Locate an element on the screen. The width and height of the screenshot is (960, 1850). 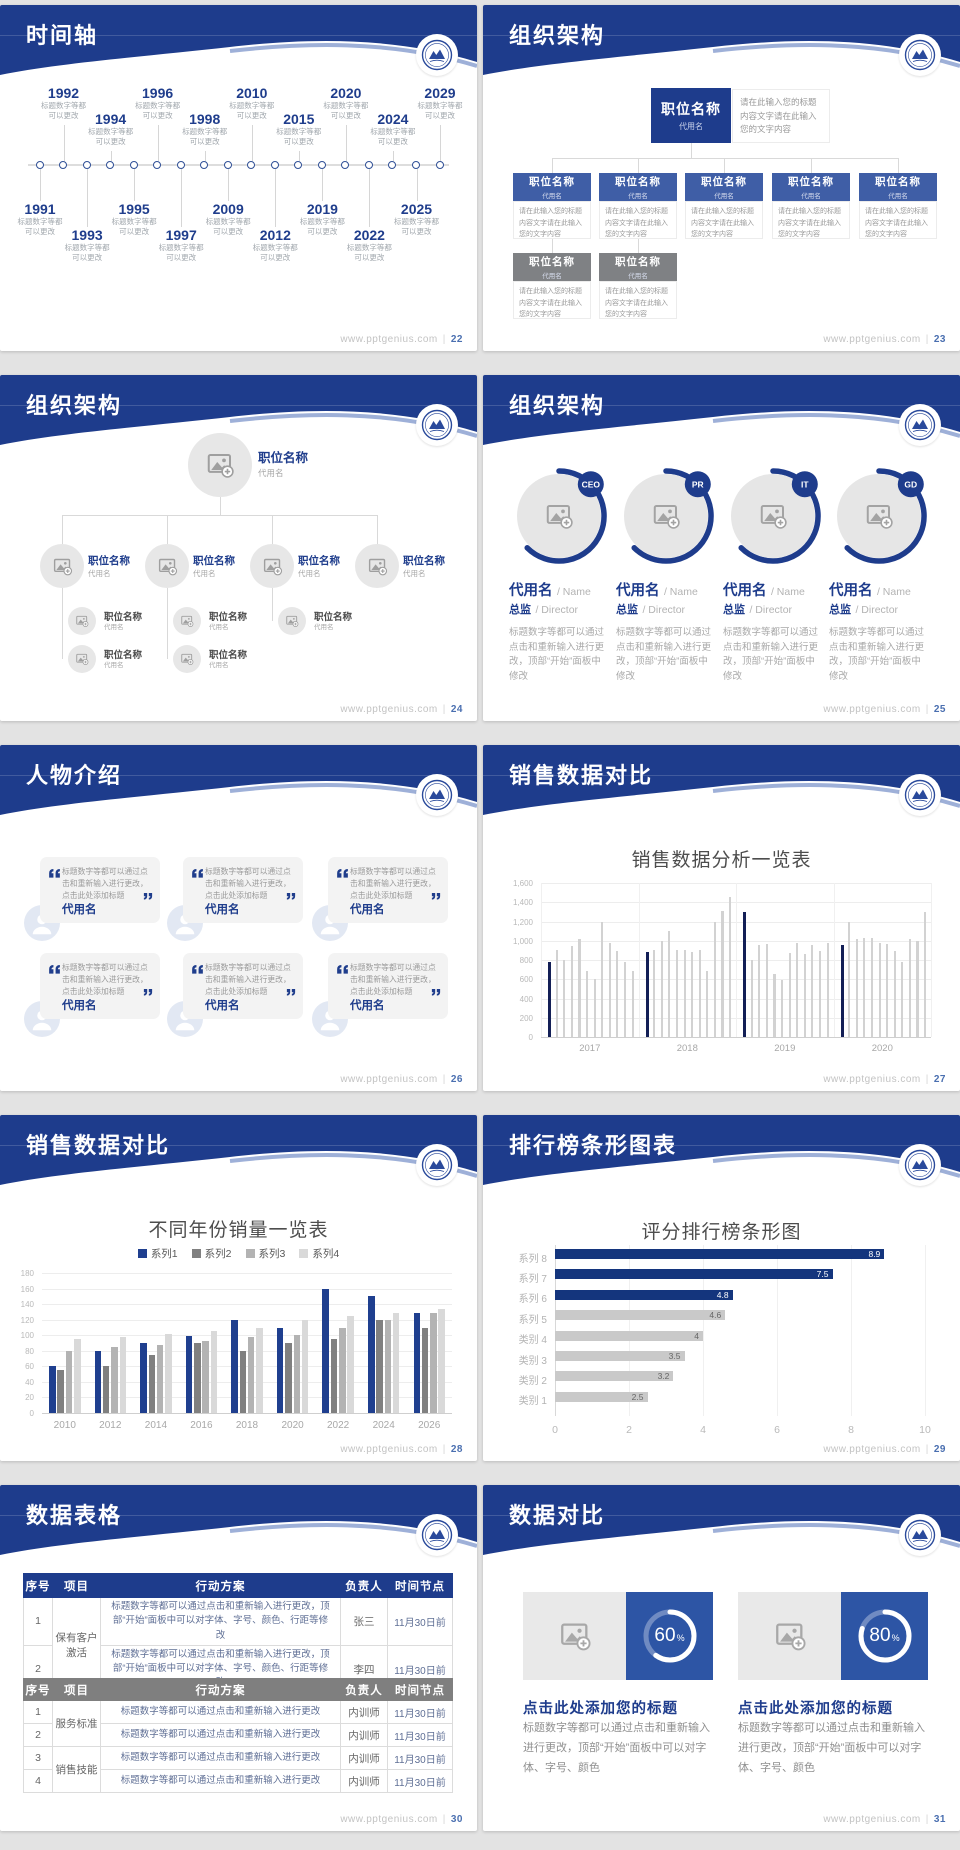
quote-icon is located at coordinates (54, 873).